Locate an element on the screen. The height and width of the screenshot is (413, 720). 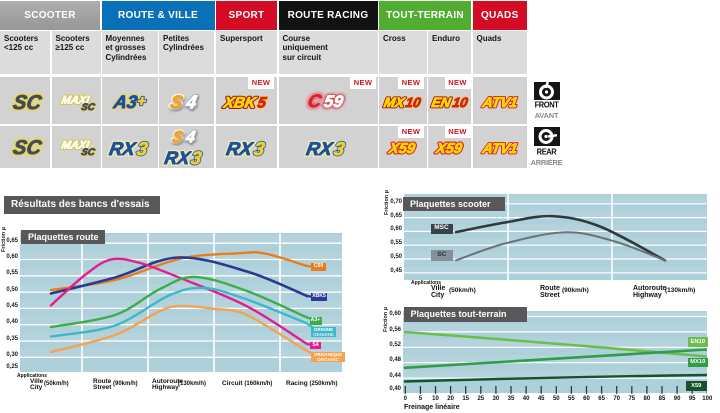
svg-text: 5 is located at coordinates (262, 103).